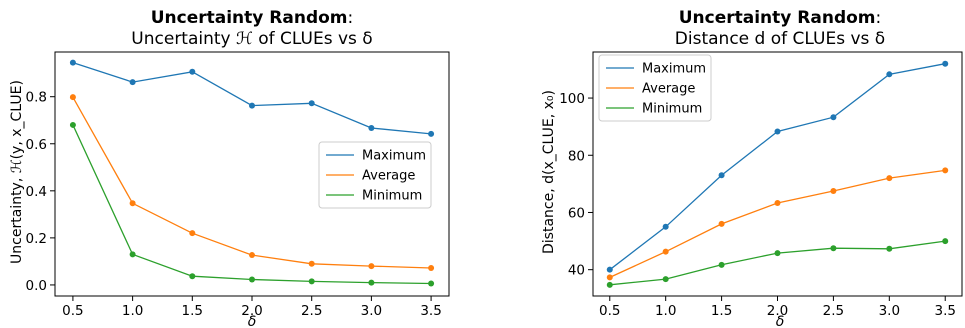 The width and height of the screenshot is (965, 328). Describe the element at coordinates (780, 321) in the screenshot. I see `chart-2-xlabel: δ` at that location.